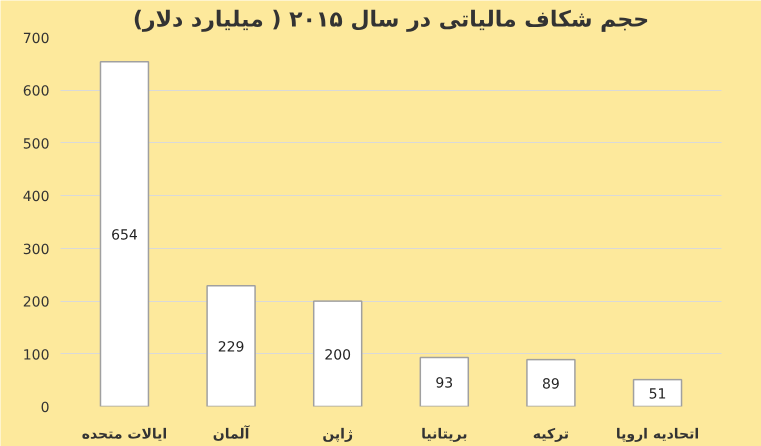 Image resolution: width=761 pixels, height=446 pixels. What do you see at coordinates (444, 383) in the screenshot?
I see `data-label: 93` at bounding box center [444, 383].